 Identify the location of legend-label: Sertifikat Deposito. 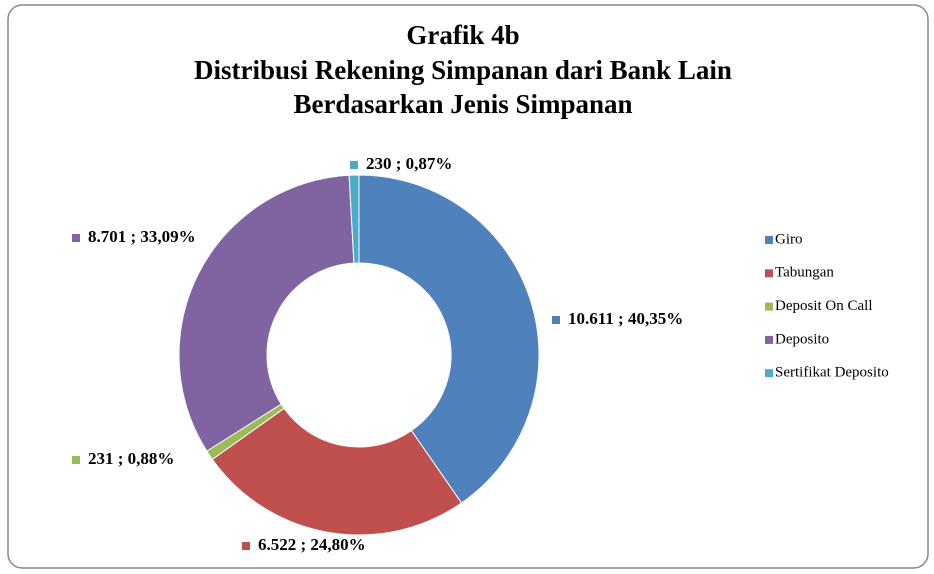
(832, 373).